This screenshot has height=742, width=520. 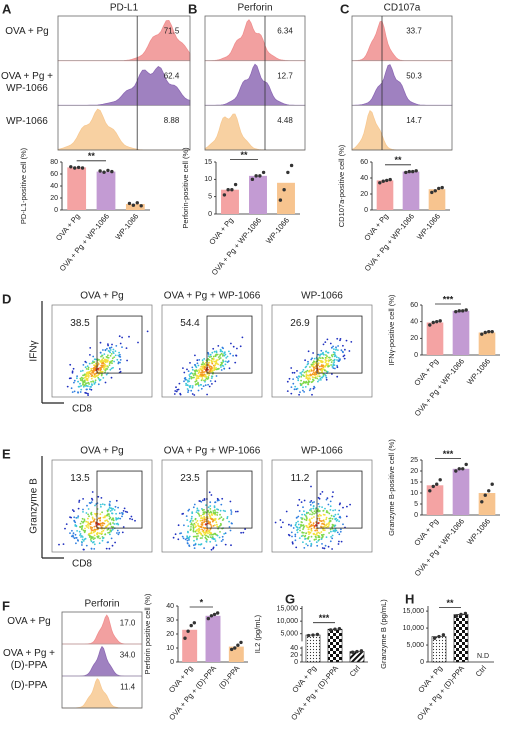 What do you see at coordinates (414, 471) in the screenshot?
I see `y-tick-label: 20` at bounding box center [414, 471].